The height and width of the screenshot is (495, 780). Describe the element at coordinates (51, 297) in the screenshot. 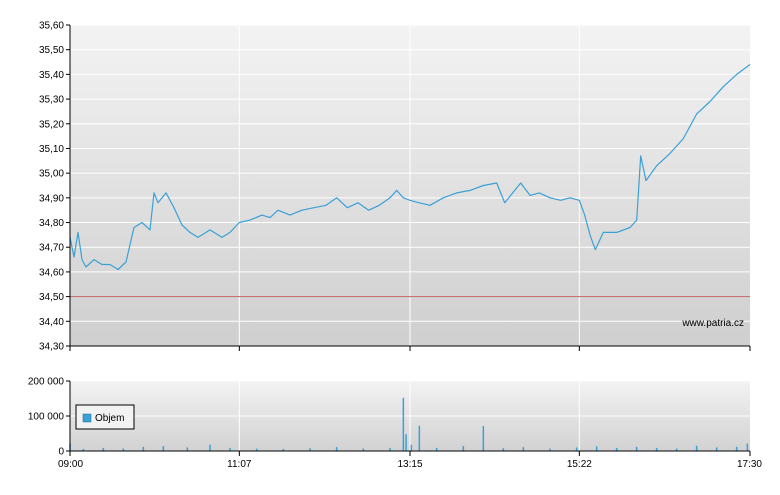

I see `price-ytick-label: 34,50` at that location.